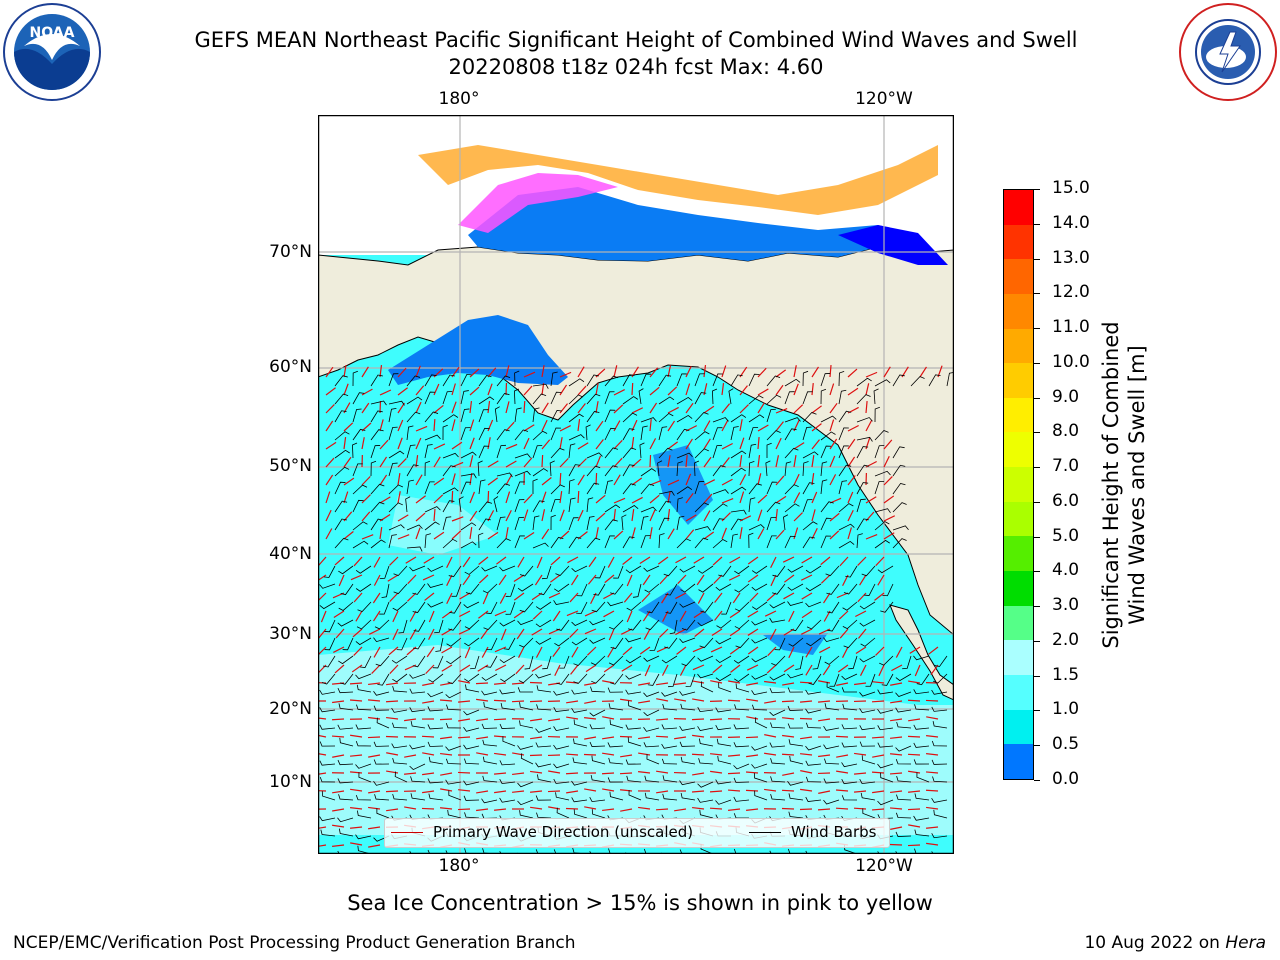  What do you see at coordinates (1037, 502) in the screenshot?
I see `colorbar-tick-mark` at bounding box center [1037, 502].